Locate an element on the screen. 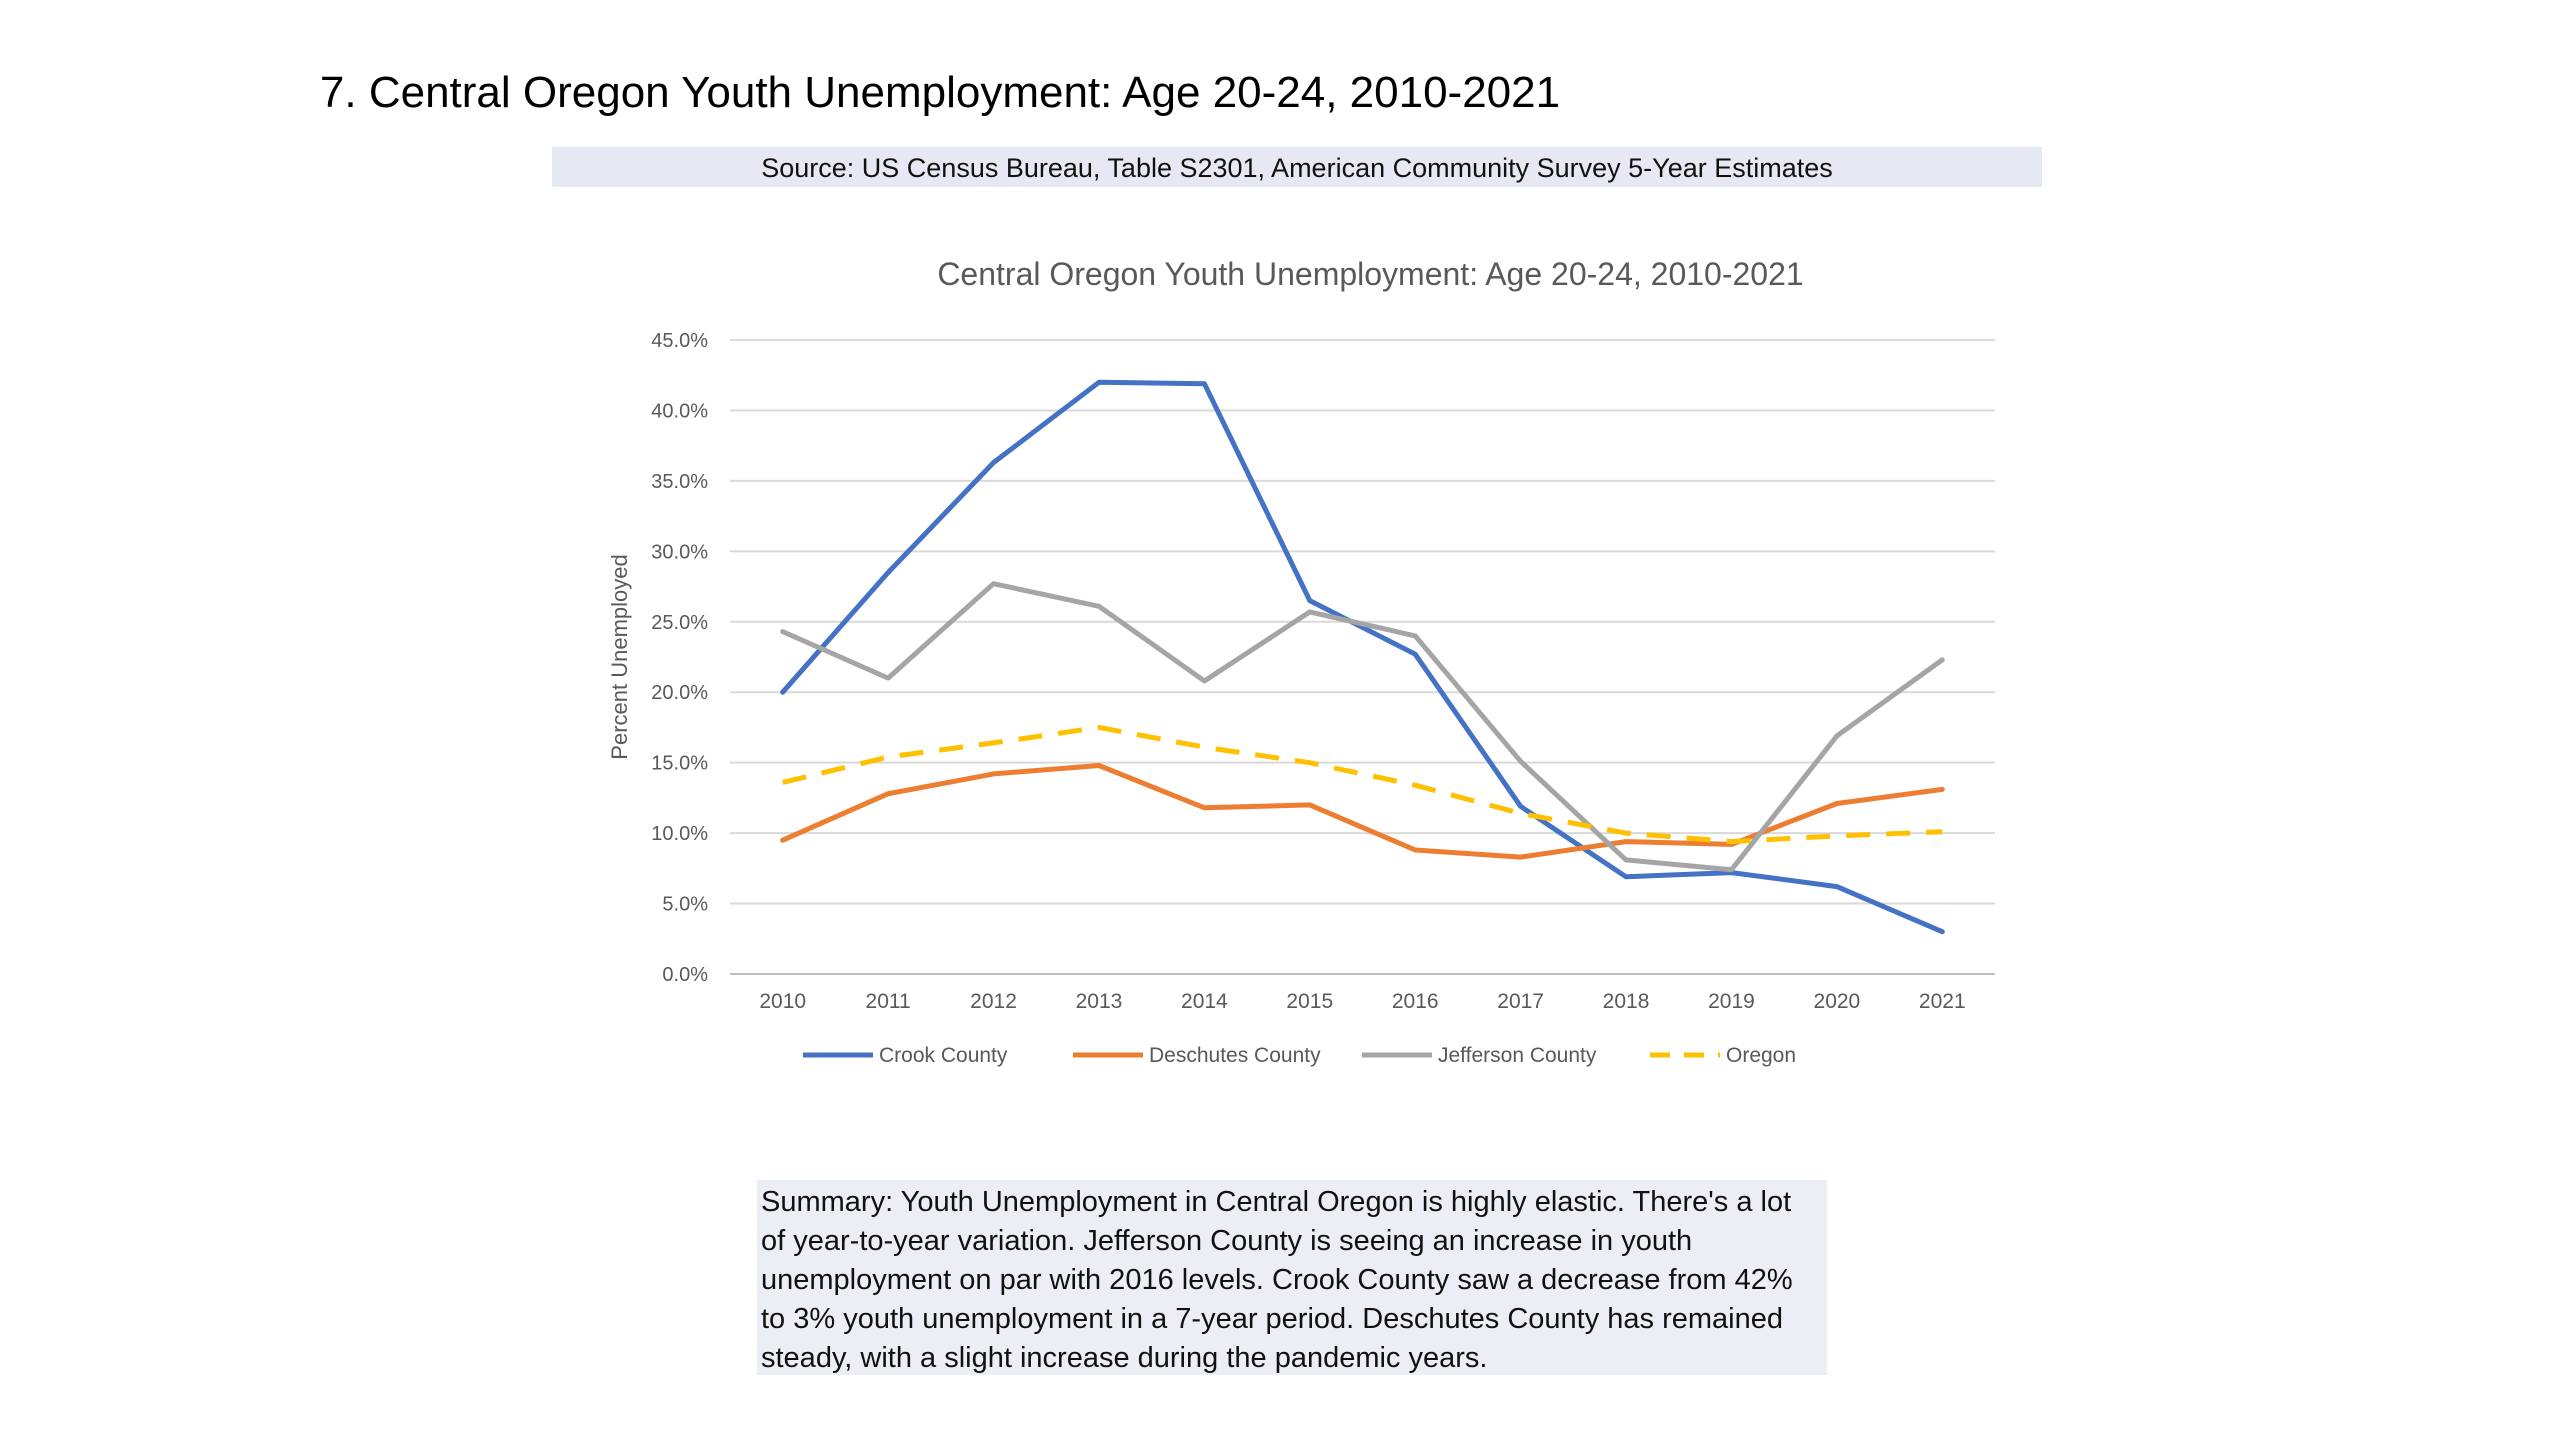 The height and width of the screenshot is (1440, 2560). y-tick-label: 35.0% is located at coordinates (679, 482).